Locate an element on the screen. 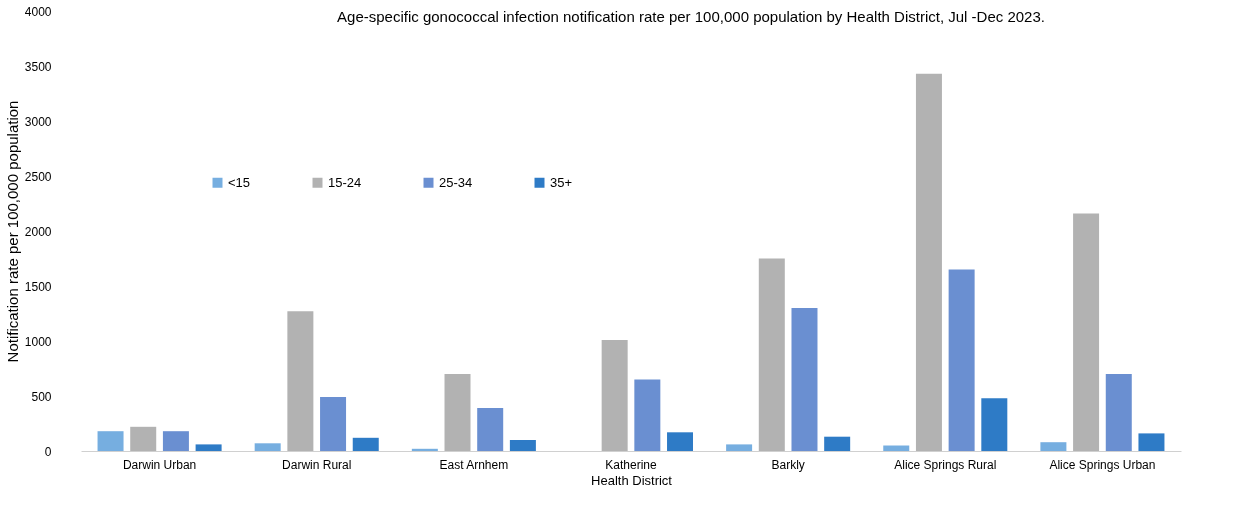  legend-label: 35+ is located at coordinates (561, 182).